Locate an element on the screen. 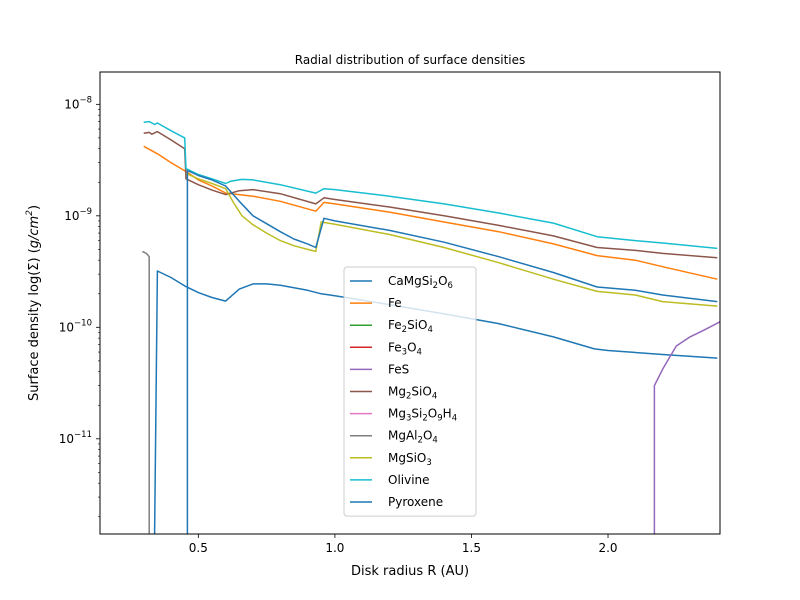 This screenshot has width=800, height=600. x-axis-label: Disk radius R (AU) is located at coordinates (410, 571).